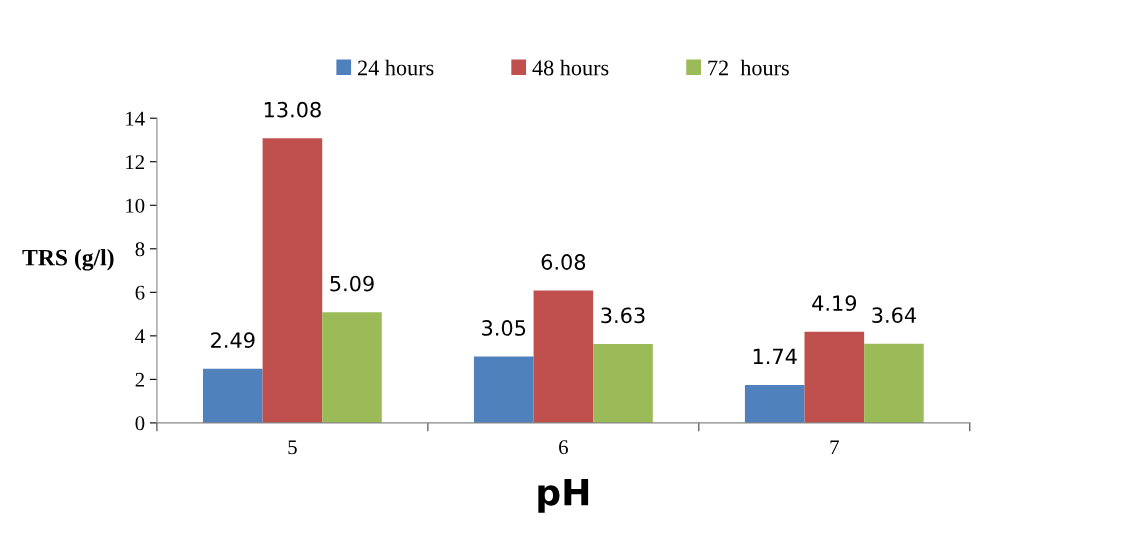  I want to click on legend-label: 72 hours, so click(748, 67).